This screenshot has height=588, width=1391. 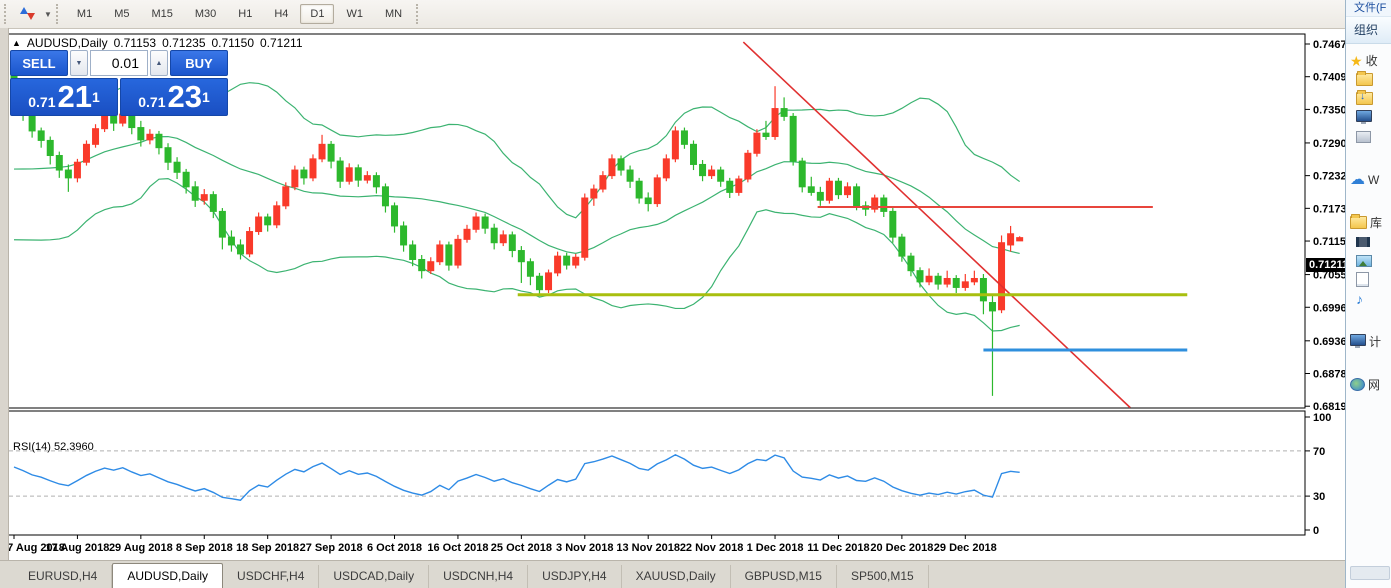 I want to click on explorer-item-music: ♪, so click(x=1373, y=298).